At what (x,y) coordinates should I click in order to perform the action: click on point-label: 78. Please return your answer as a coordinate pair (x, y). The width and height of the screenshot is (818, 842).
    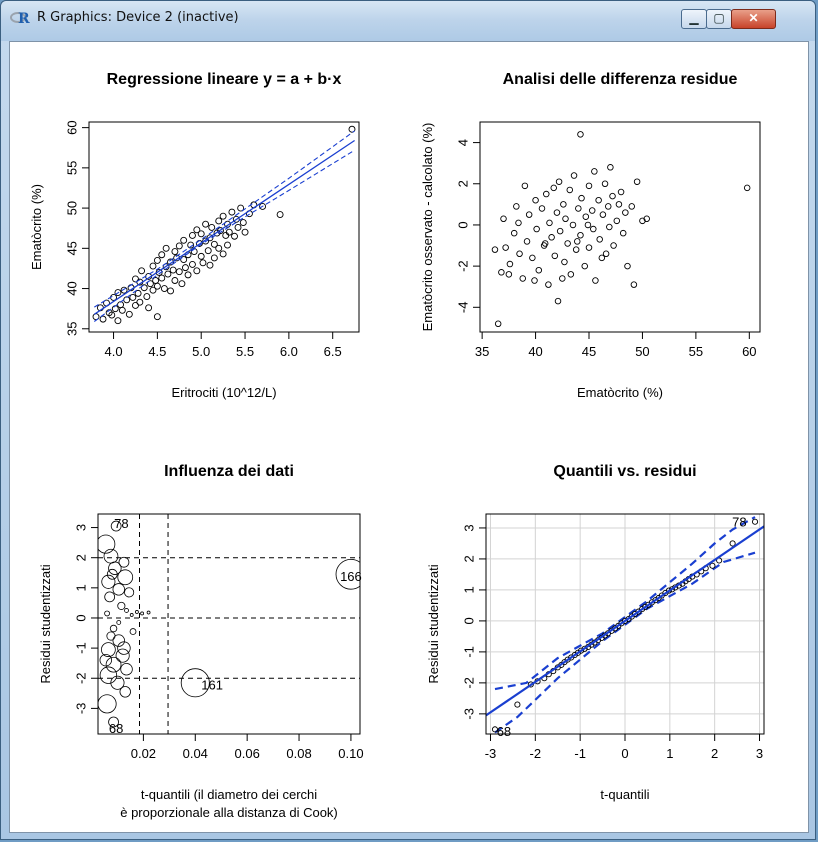
    Looking at the image, I should click on (121, 523).